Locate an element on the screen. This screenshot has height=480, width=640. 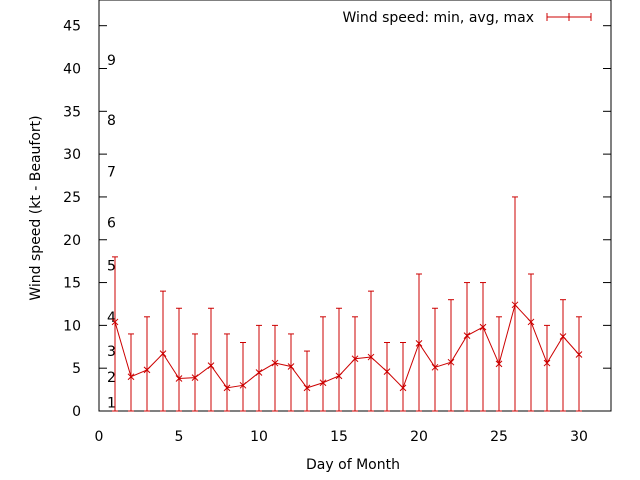
y-tick-label: 0 is located at coordinates (76, 412).